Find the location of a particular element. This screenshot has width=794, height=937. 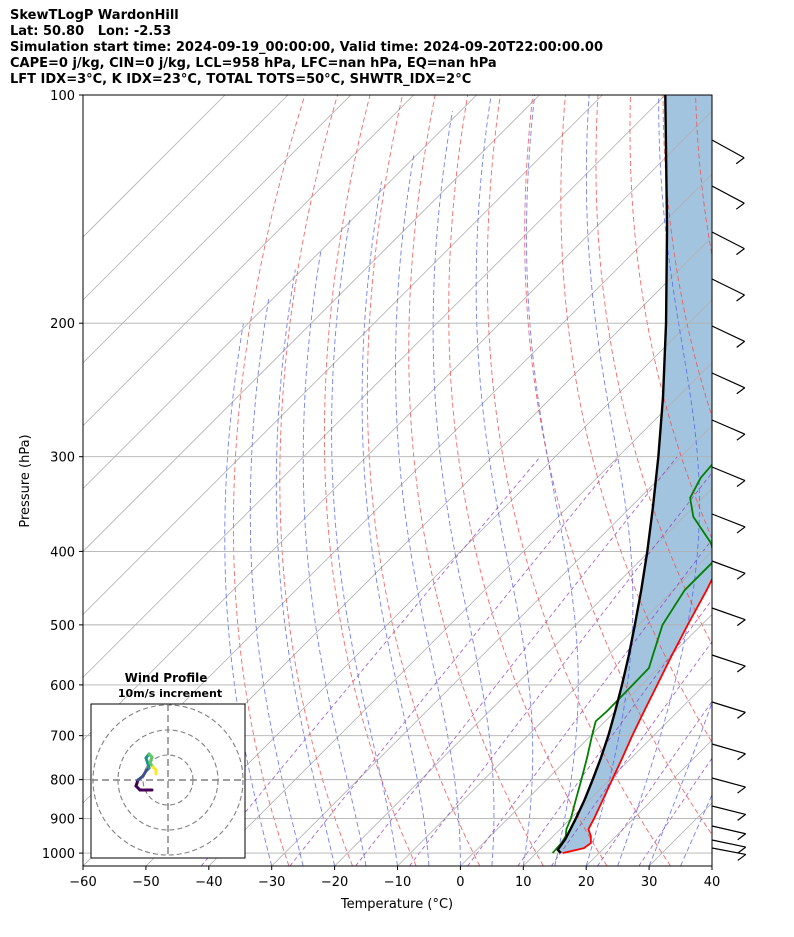

x-axis: −60 −50 −40 −30 −20 −10 0 10 20 30 40 is located at coordinates (394, 878).